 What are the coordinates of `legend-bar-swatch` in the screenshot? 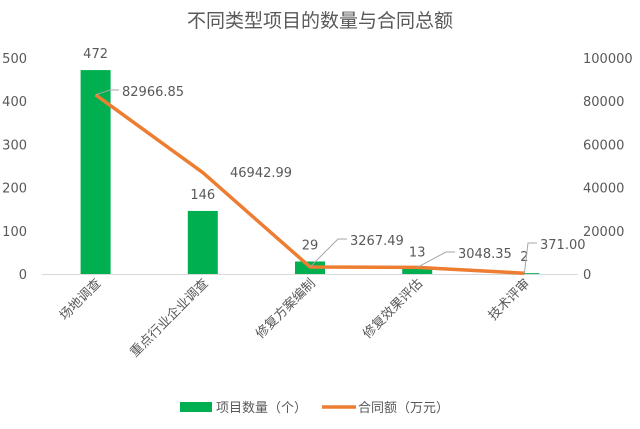 It's located at (196, 407).